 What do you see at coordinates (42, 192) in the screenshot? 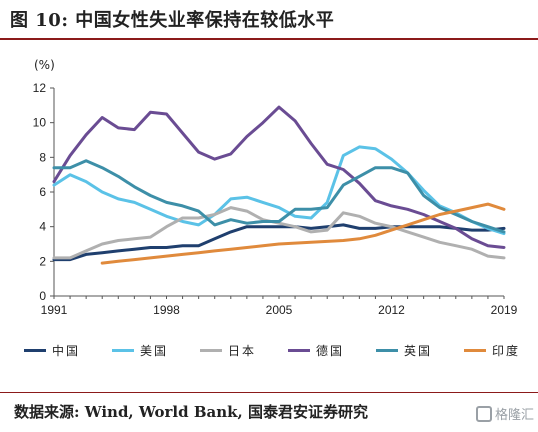
I see `y-tick-label: 6` at bounding box center [42, 192].